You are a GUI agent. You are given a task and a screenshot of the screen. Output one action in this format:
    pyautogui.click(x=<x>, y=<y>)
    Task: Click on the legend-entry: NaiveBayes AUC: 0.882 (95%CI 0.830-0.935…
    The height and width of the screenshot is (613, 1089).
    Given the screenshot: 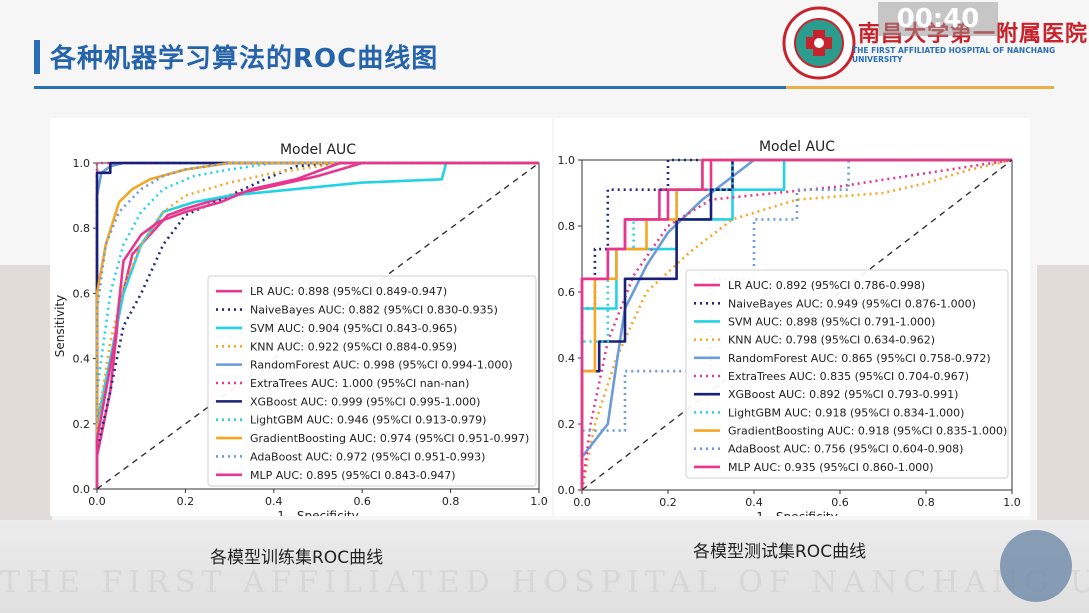 What is the action you would take?
    pyautogui.click(x=374, y=310)
    